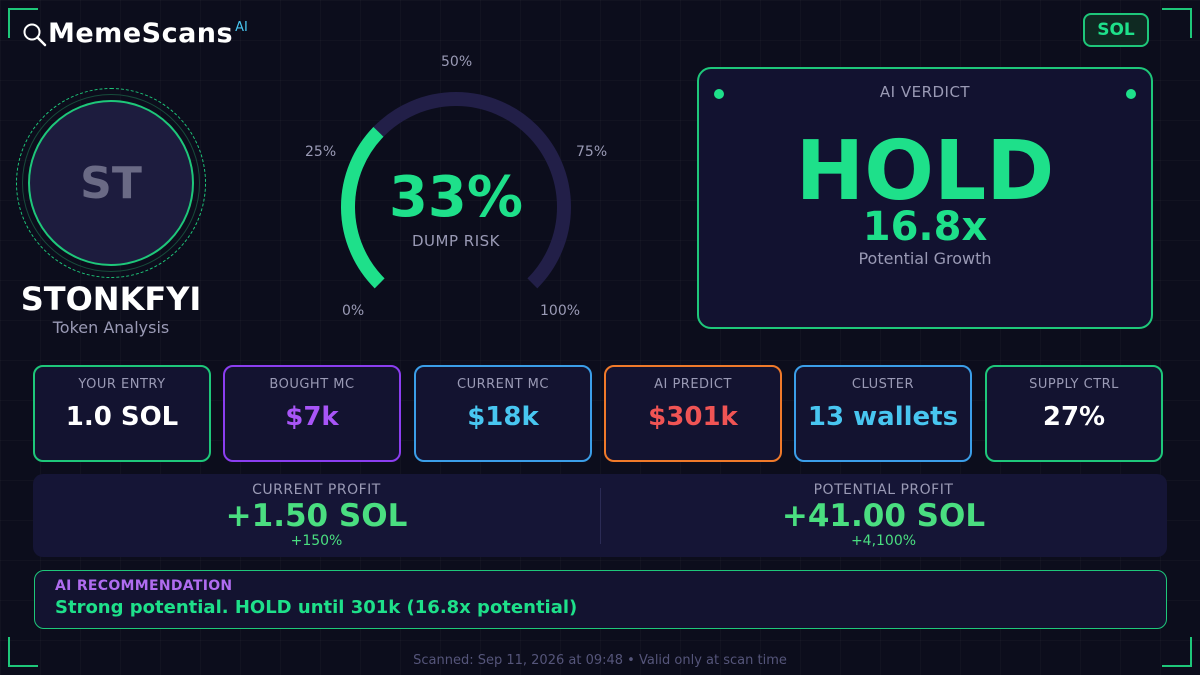  Describe the element at coordinates (144, 586) in the screenshot. I see `recommendation-label: AI RECOMMENDATION` at that location.